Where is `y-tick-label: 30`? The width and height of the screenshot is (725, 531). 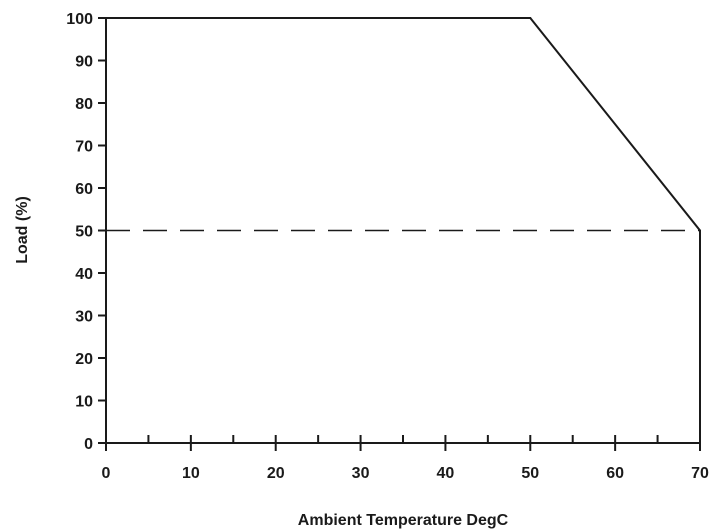
y-tick-label: 30 is located at coordinates (84, 317).